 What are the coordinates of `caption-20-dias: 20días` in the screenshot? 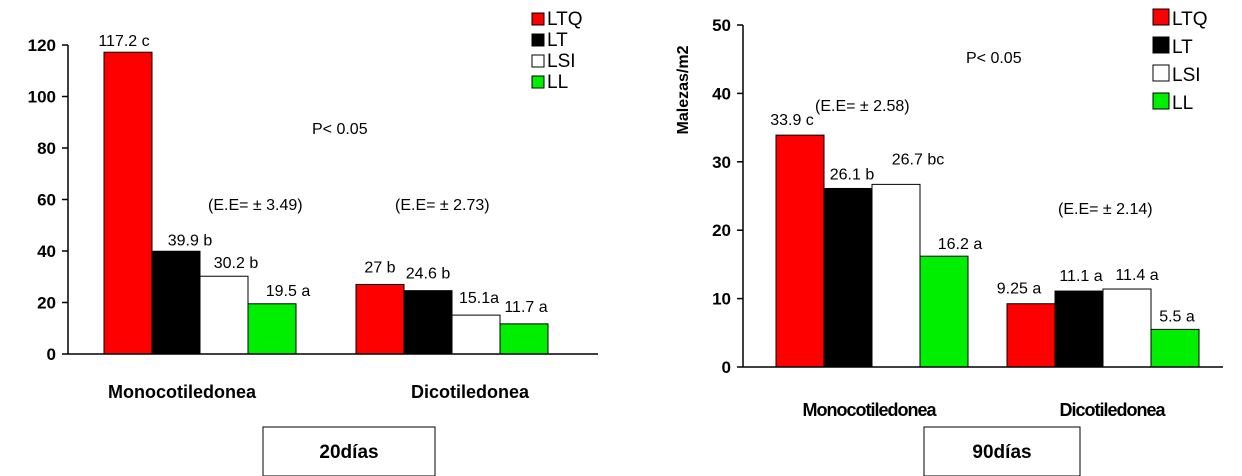 It's located at (348, 452).